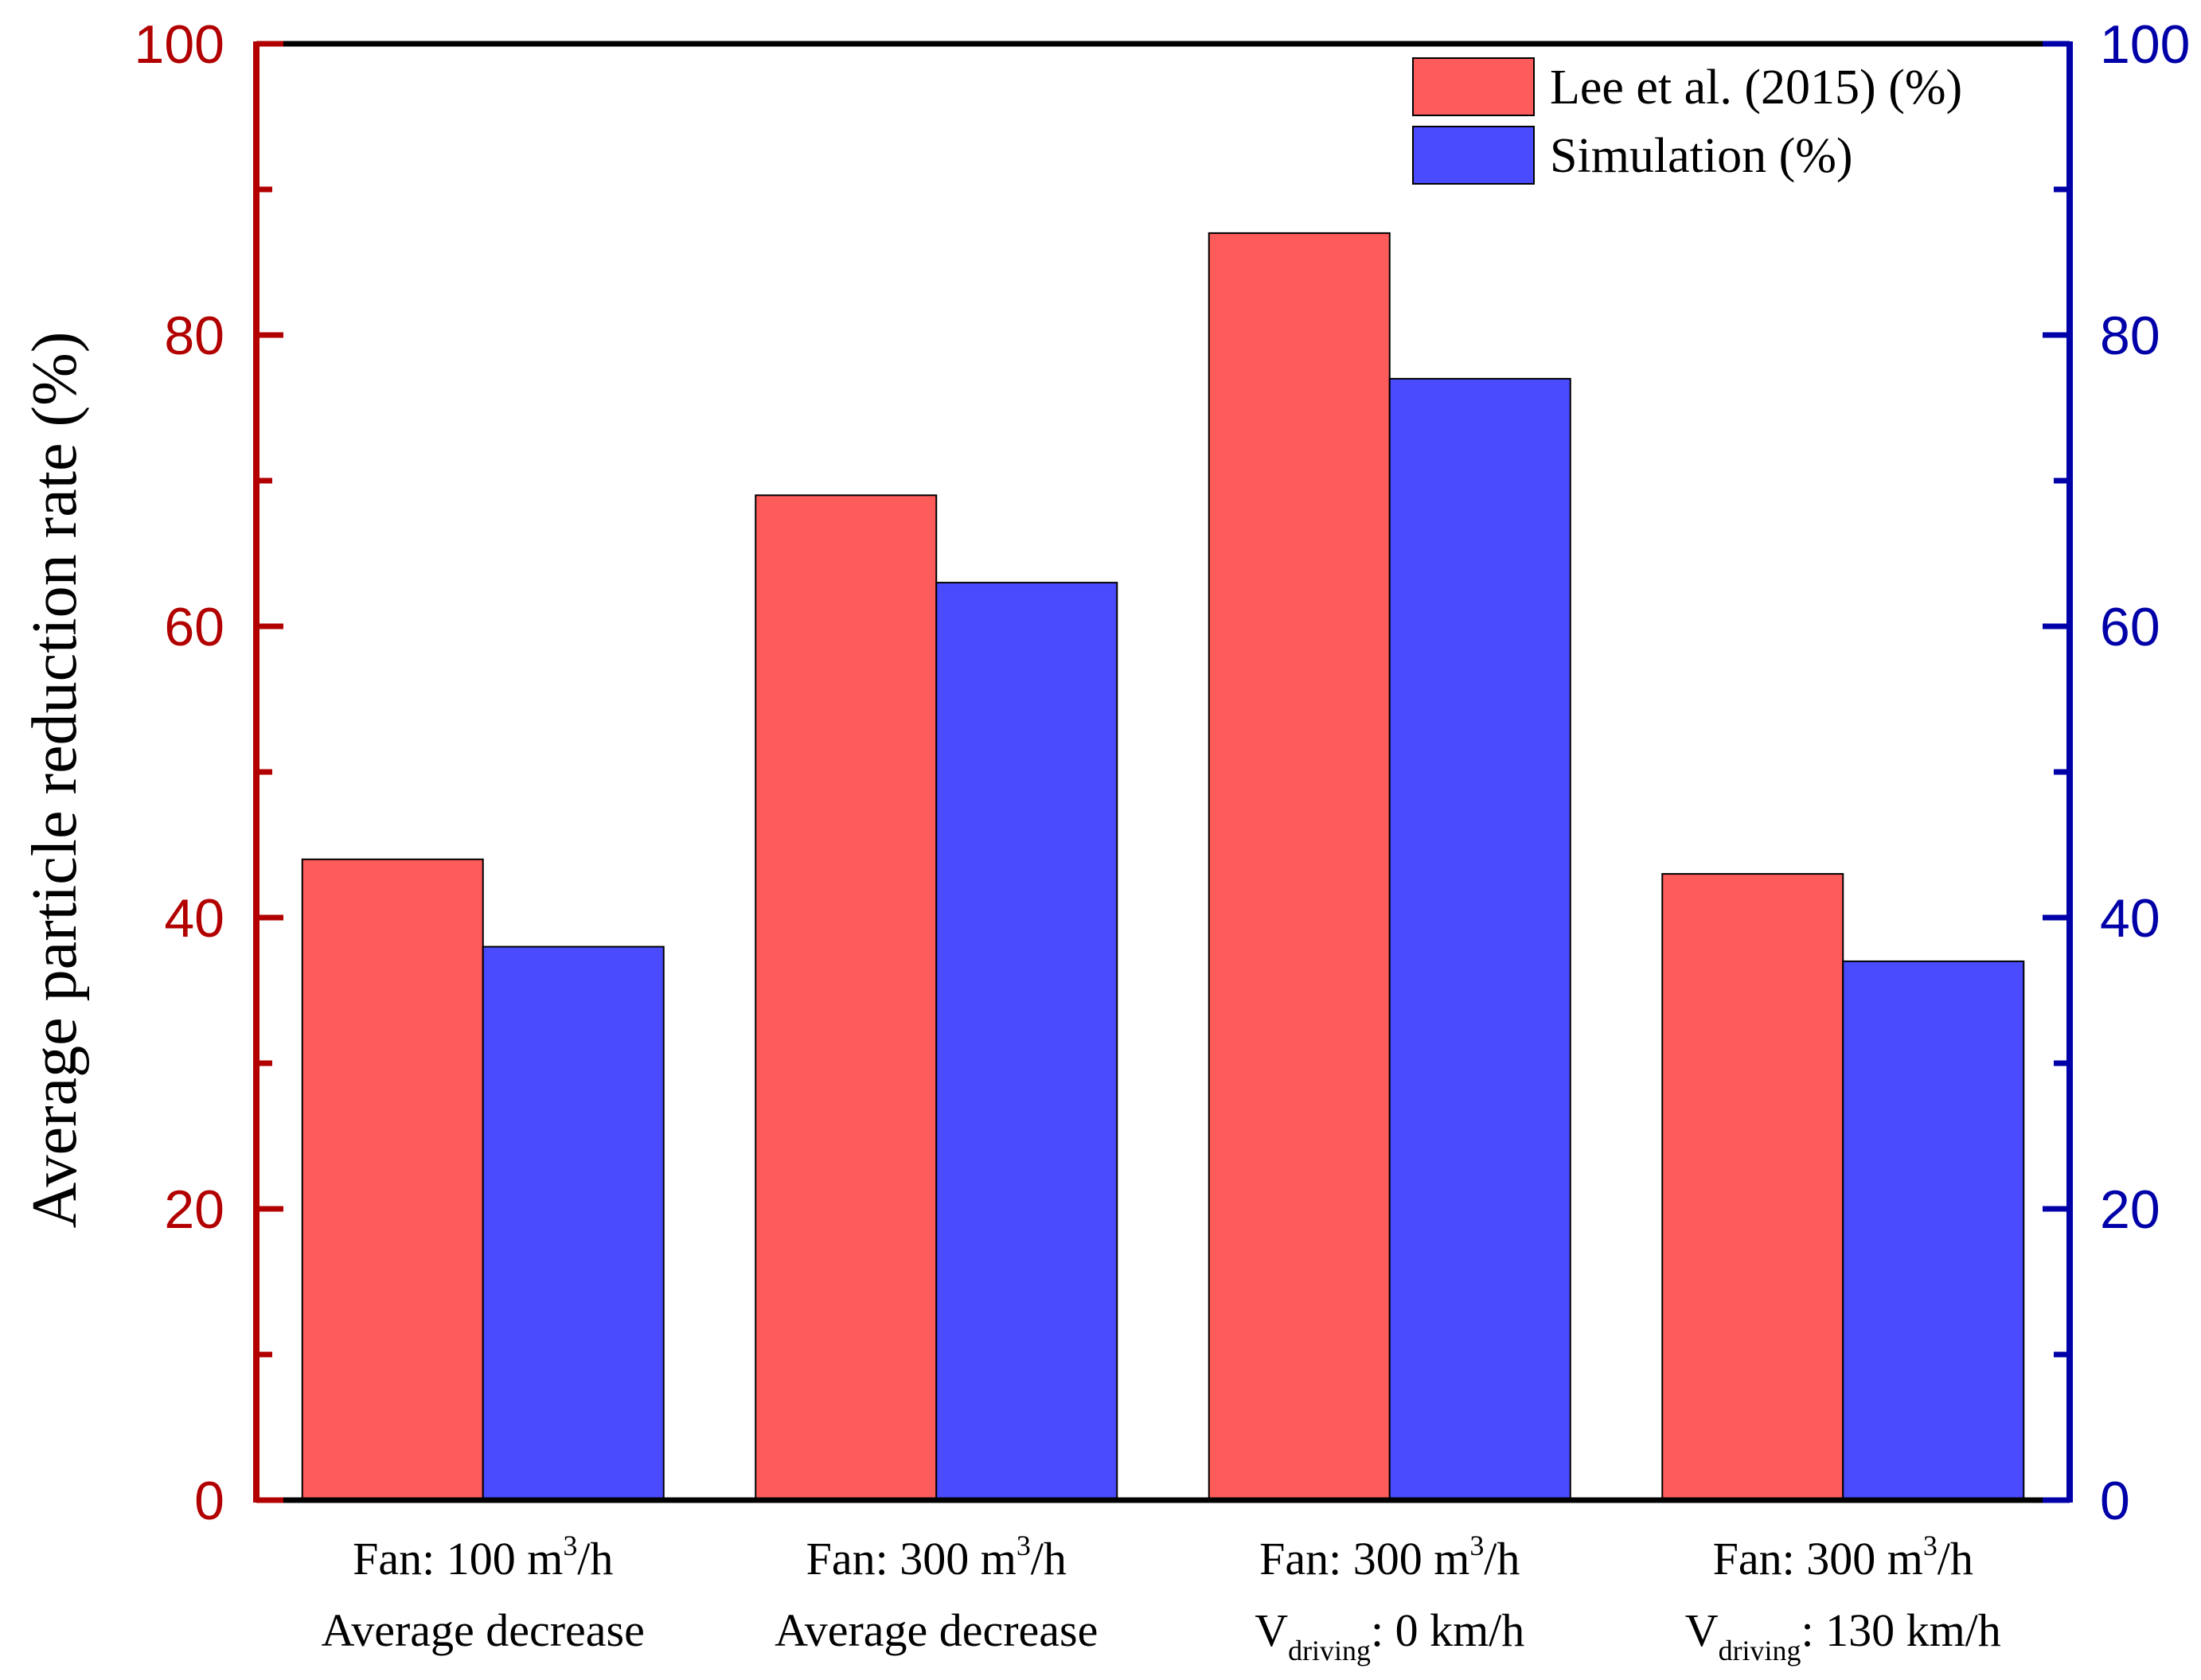 The width and height of the screenshot is (2201, 1680). Describe the element at coordinates (1473, 155) in the screenshot. I see `legend-swatch-simulation` at that location.